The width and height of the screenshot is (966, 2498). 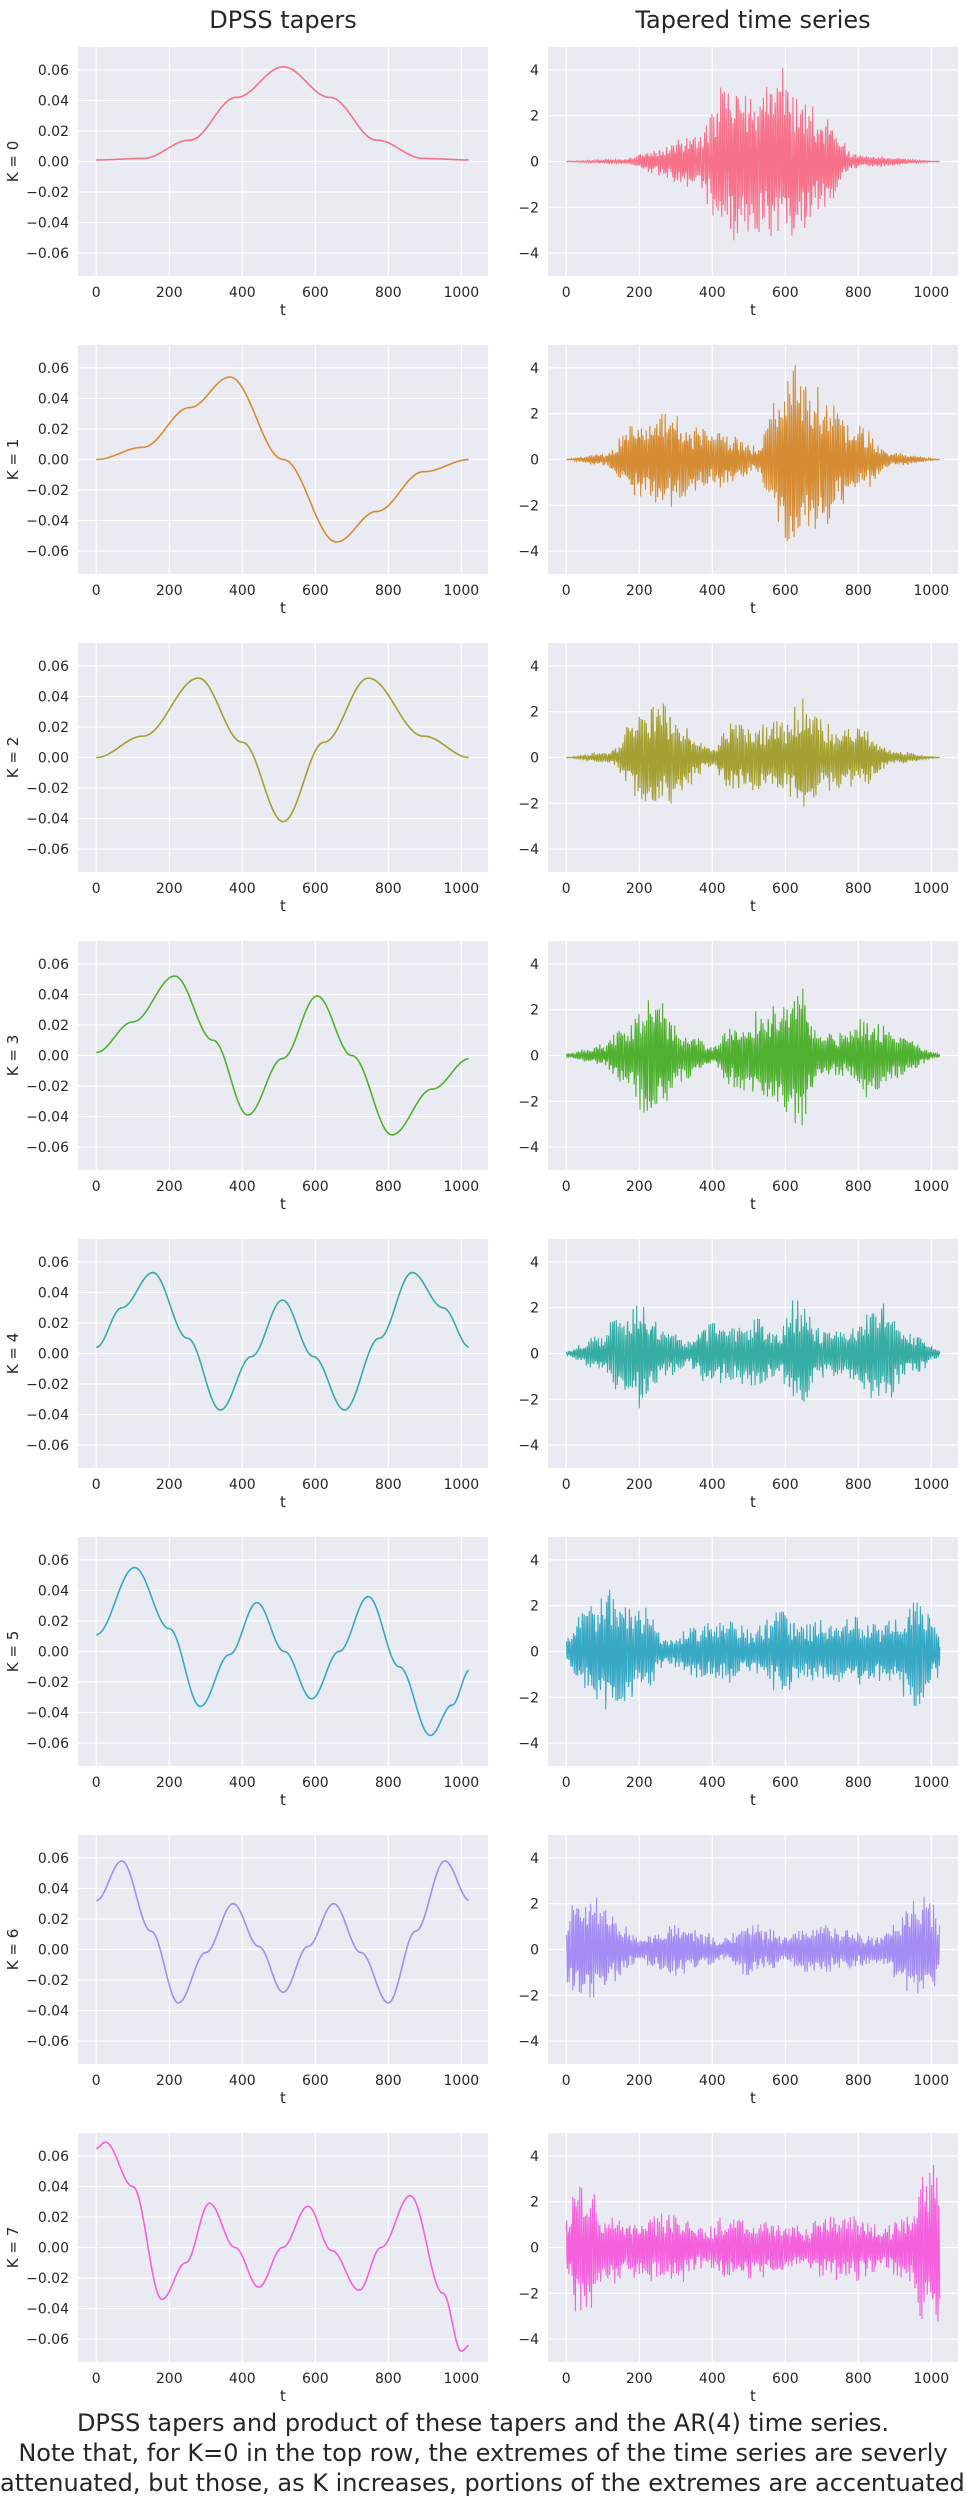 What do you see at coordinates (13, 1055) in the screenshot?
I see `y-axis-label: K = 3` at bounding box center [13, 1055].